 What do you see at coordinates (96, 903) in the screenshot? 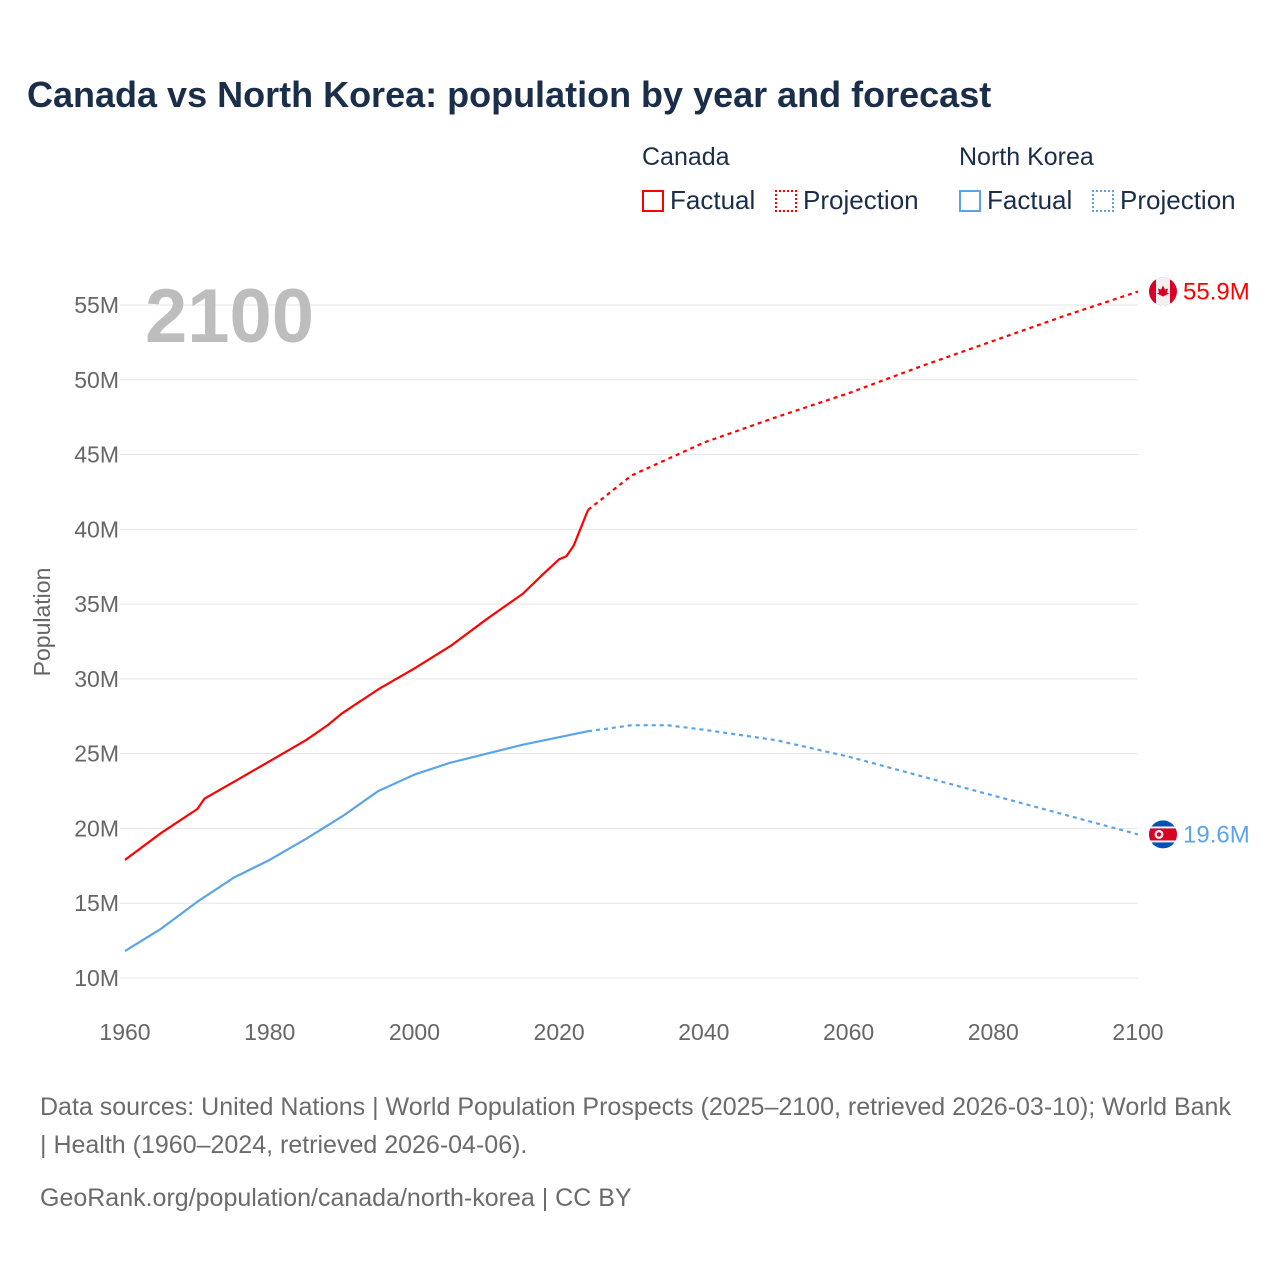
I see `y-tick-label: 15M` at bounding box center [96, 903].